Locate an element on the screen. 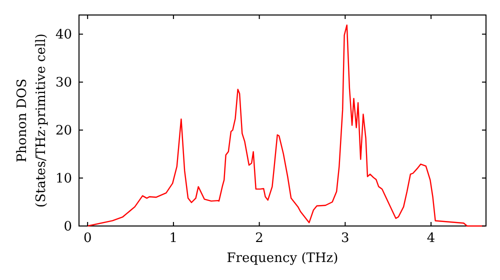 This screenshot has height=280, width=500. y-tick-label: 20 is located at coordinates (63, 131).